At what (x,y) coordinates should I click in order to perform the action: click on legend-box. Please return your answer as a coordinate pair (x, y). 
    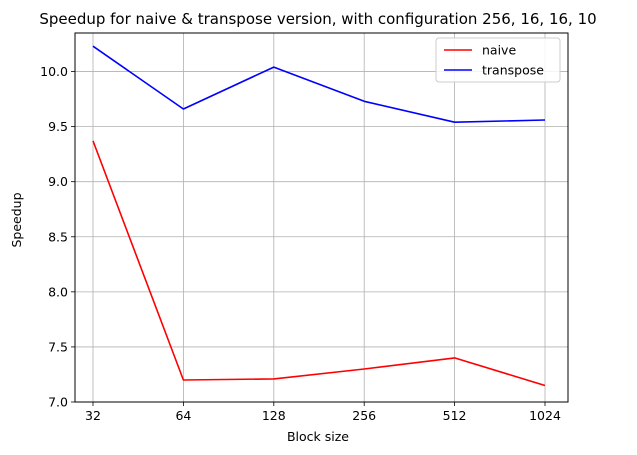
    Looking at the image, I should click on (498, 60).